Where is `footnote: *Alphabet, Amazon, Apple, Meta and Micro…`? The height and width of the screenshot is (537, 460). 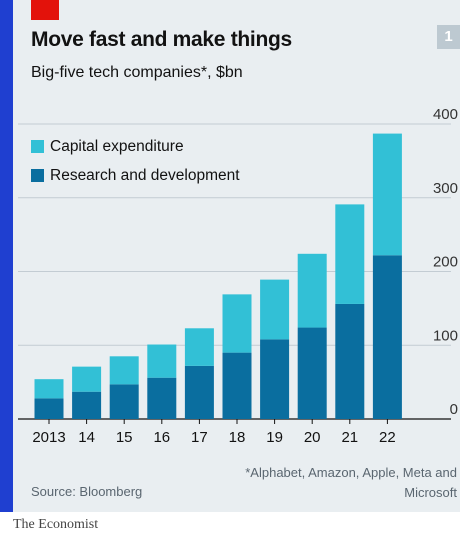
footnote: *Alphabet, Amazon, Apple, Meta and Micro… is located at coordinates (351, 482).